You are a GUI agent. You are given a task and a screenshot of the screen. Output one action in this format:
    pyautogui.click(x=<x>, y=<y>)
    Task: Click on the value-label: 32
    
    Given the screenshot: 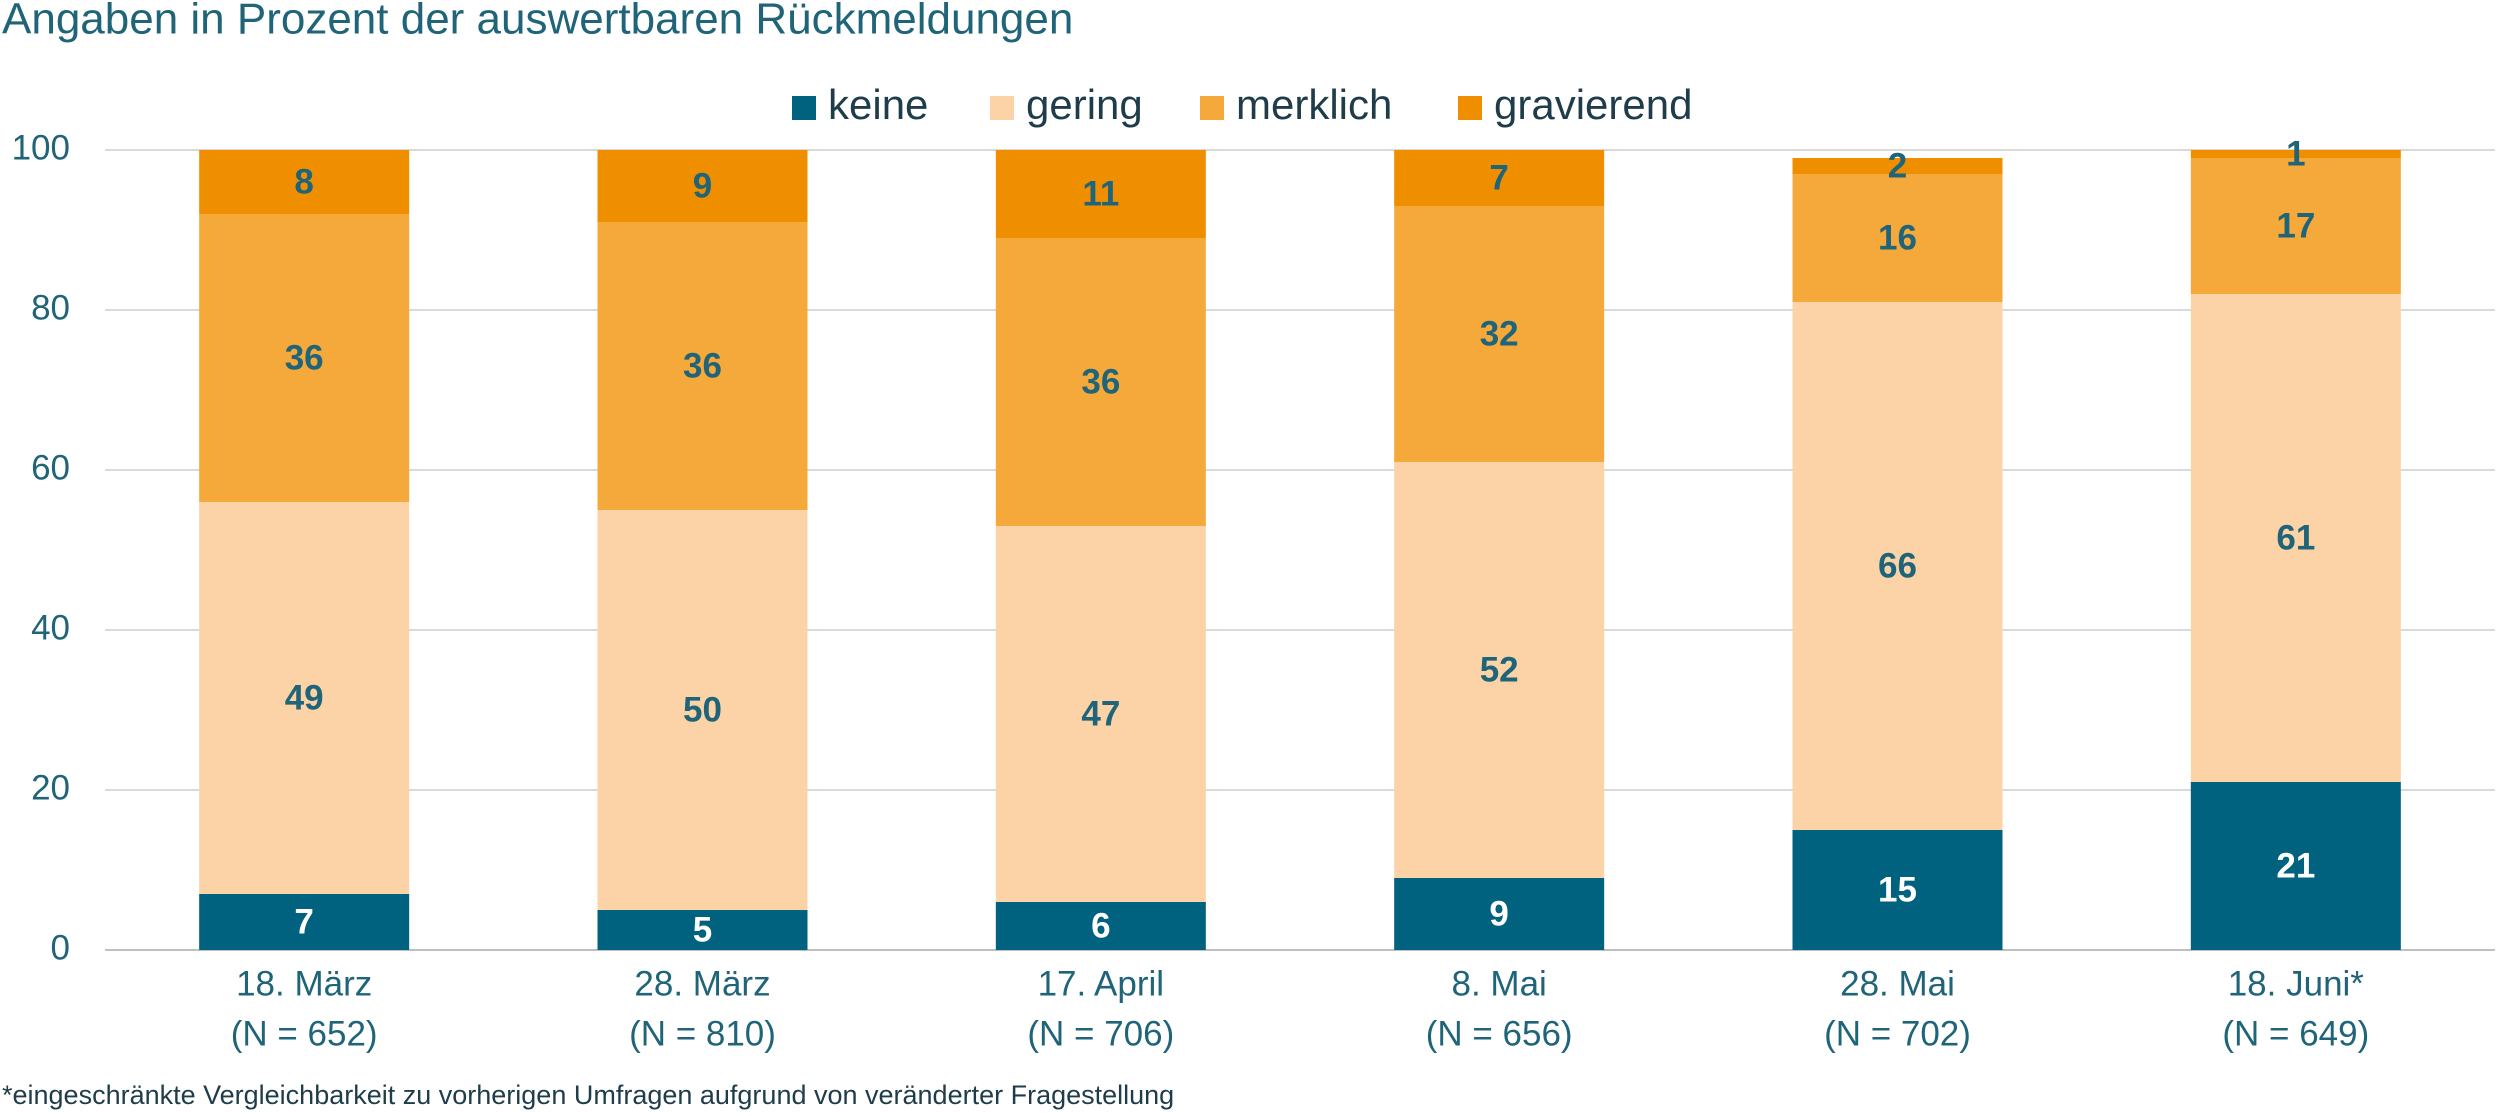 What is the action you would take?
    pyautogui.click(x=1499, y=333)
    